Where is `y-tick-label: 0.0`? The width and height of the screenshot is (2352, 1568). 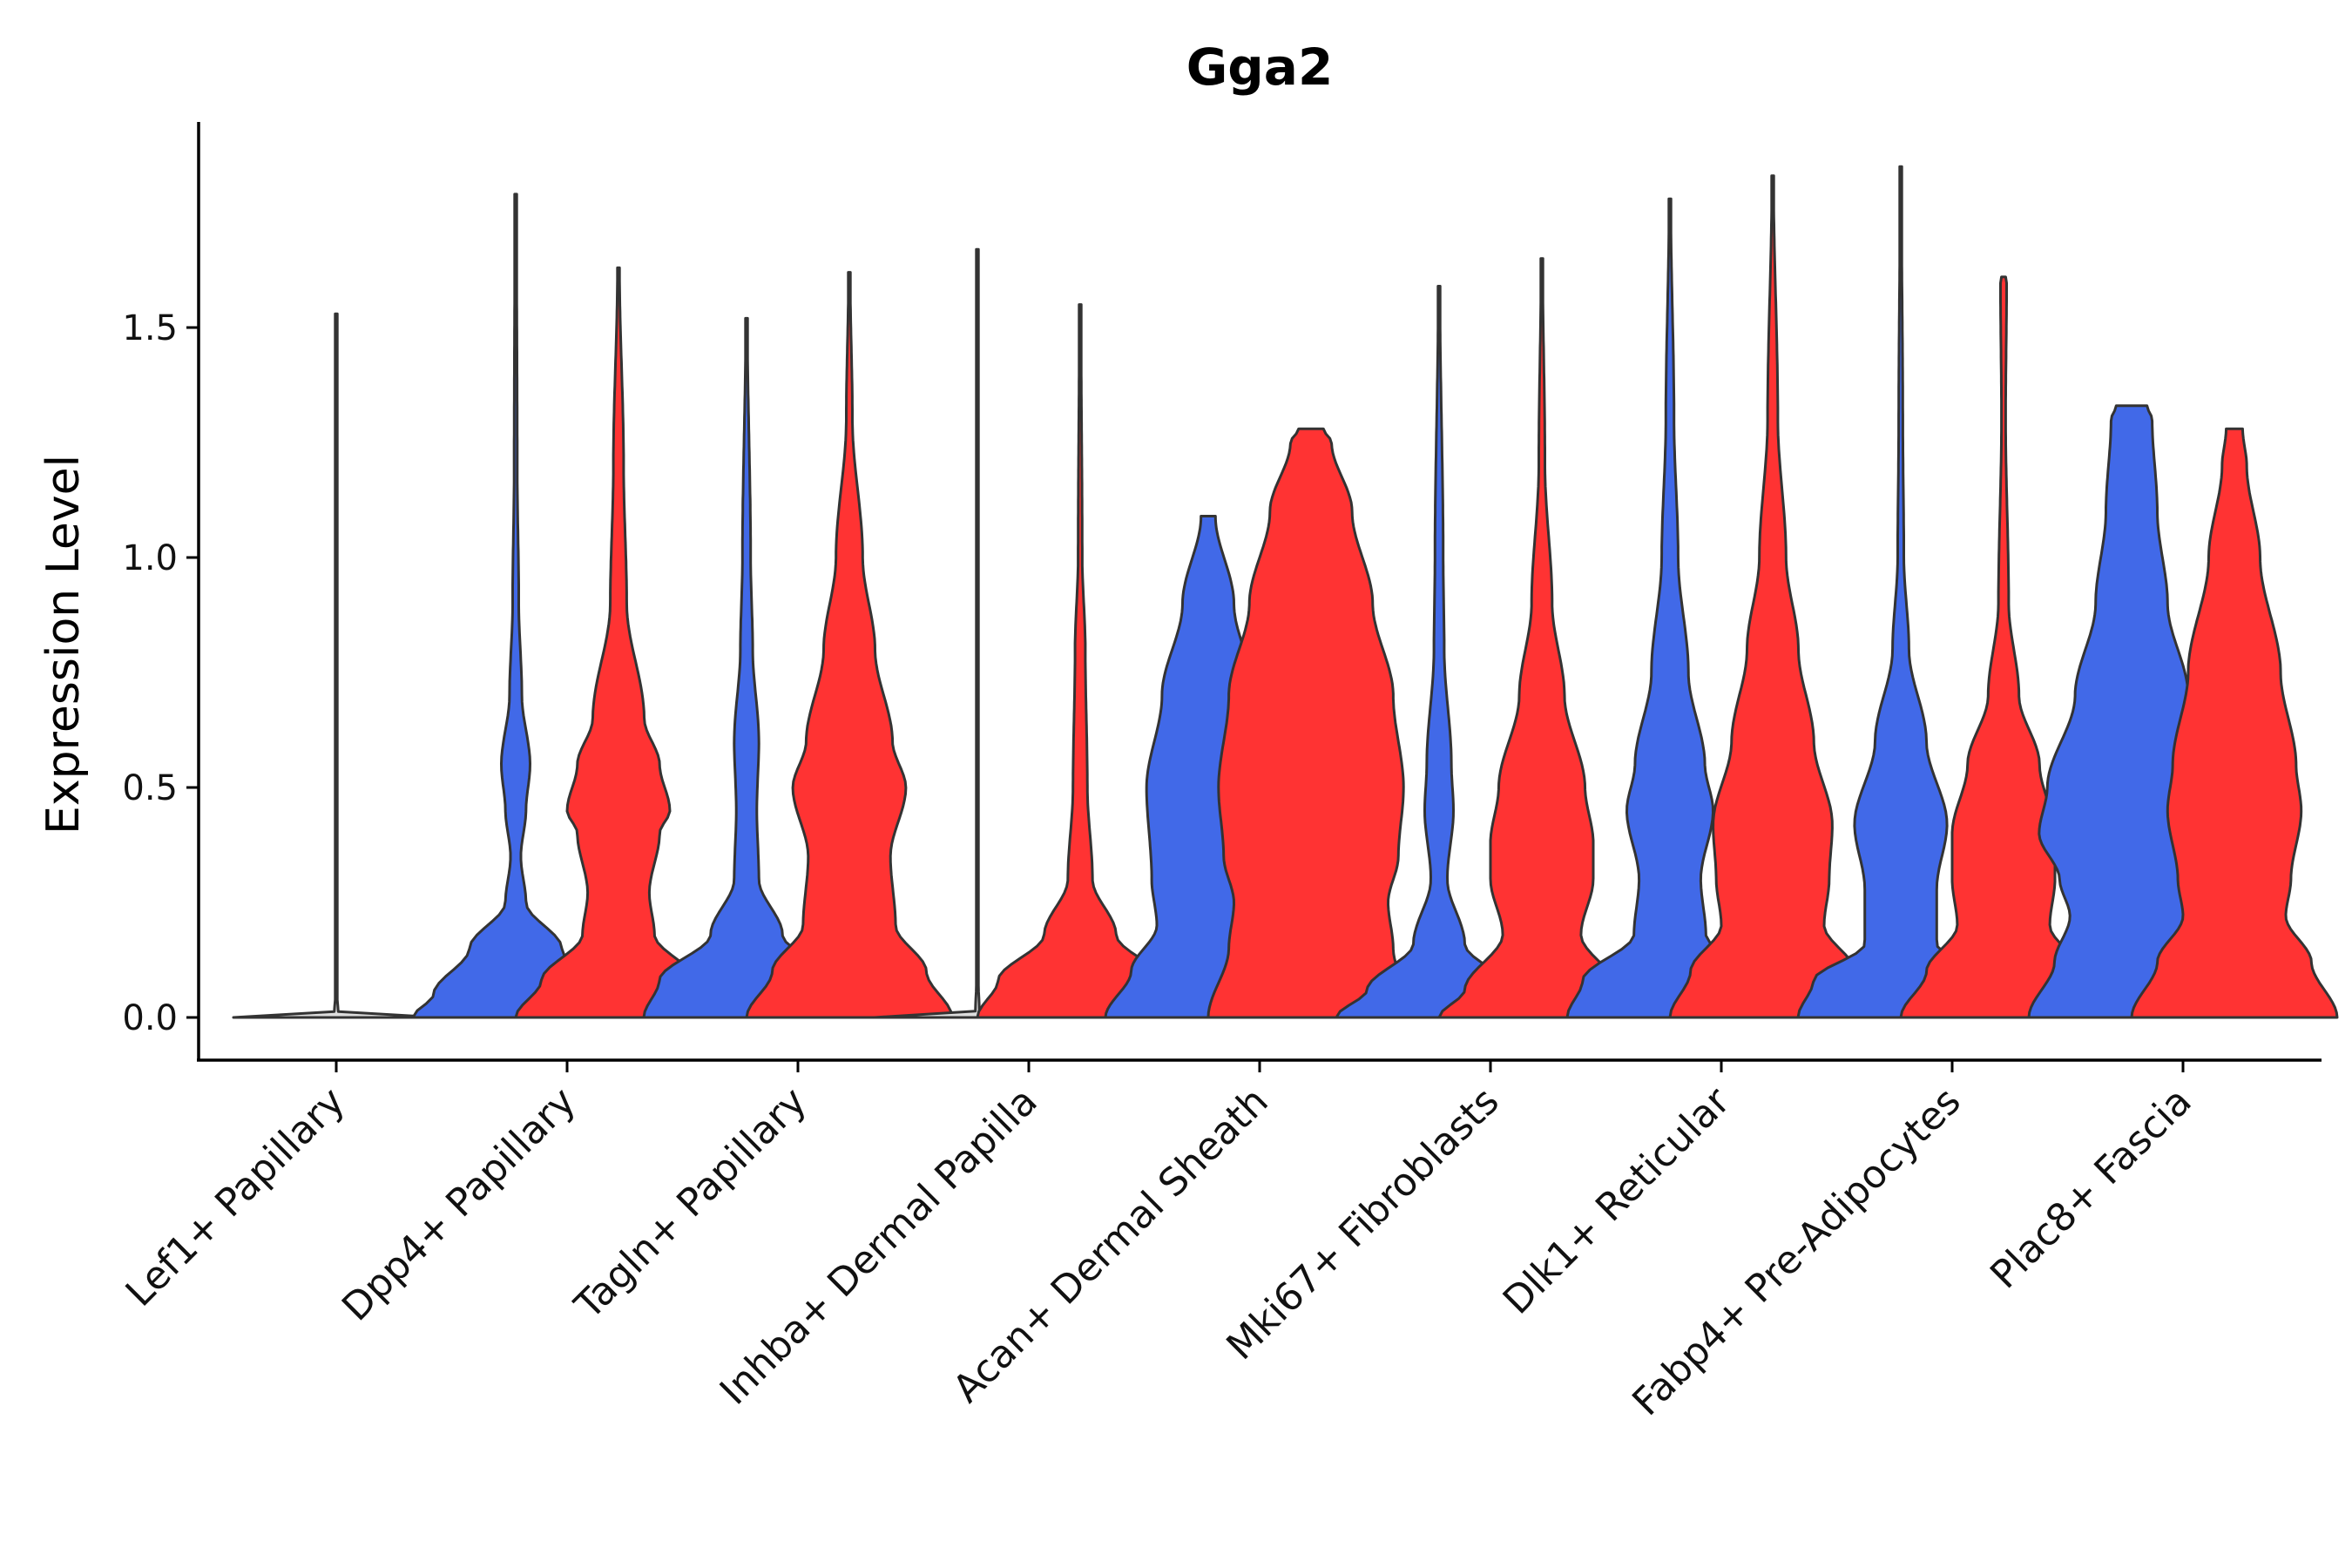 y-tick-label: 0.0 is located at coordinates (150, 1018).